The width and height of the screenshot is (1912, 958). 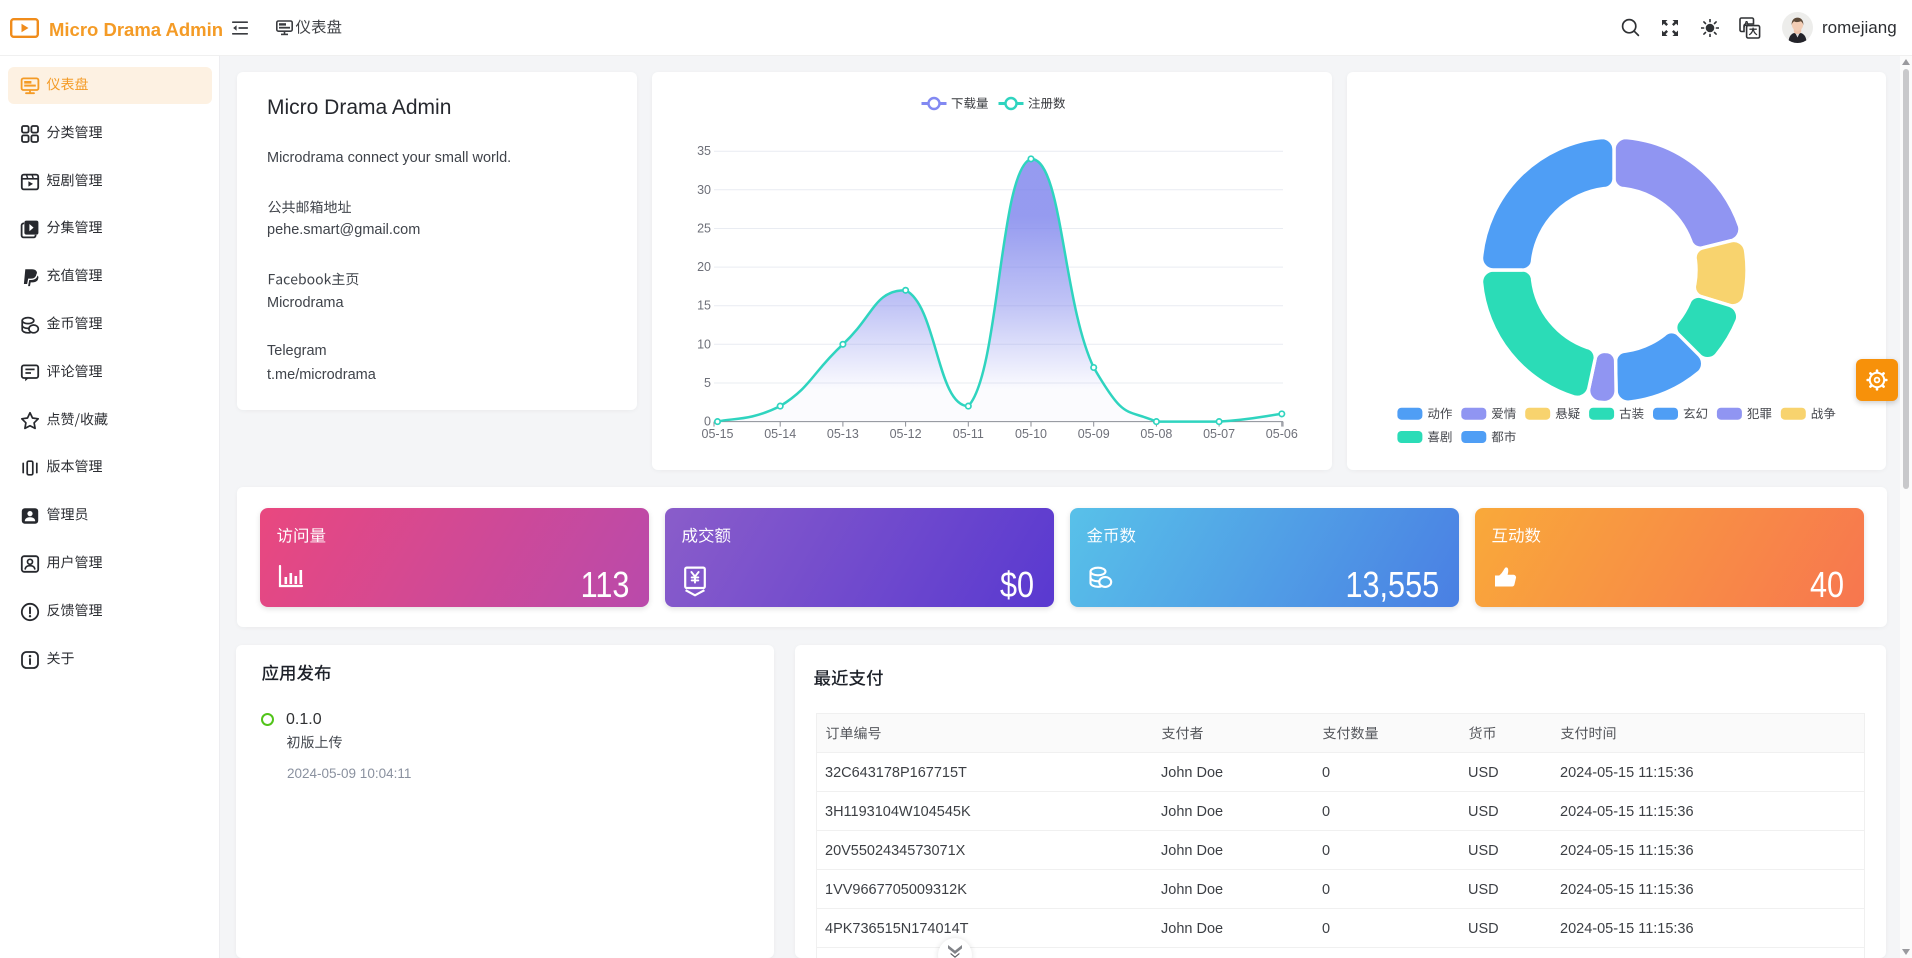 I want to click on svg-text: 05-10, so click(x=1031, y=434).